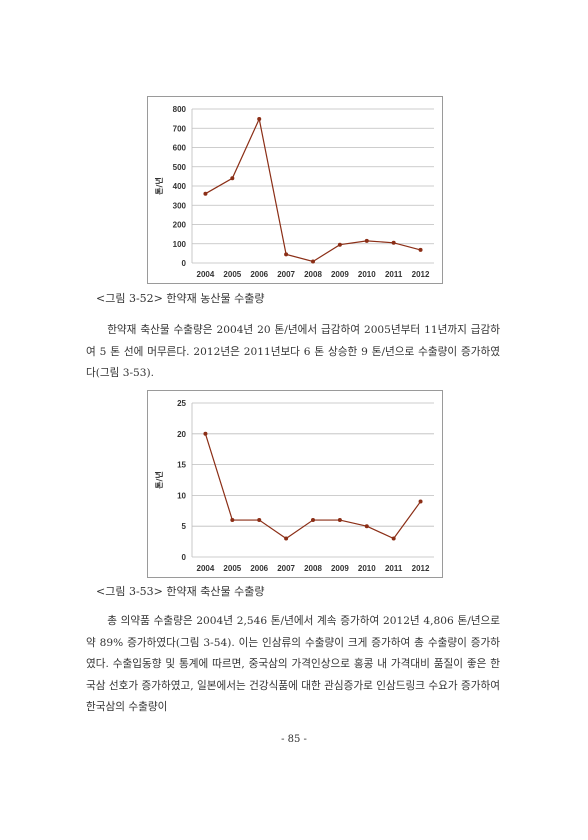 The image size is (588, 840). I want to click on y-tick-label: 100, so click(180, 244).